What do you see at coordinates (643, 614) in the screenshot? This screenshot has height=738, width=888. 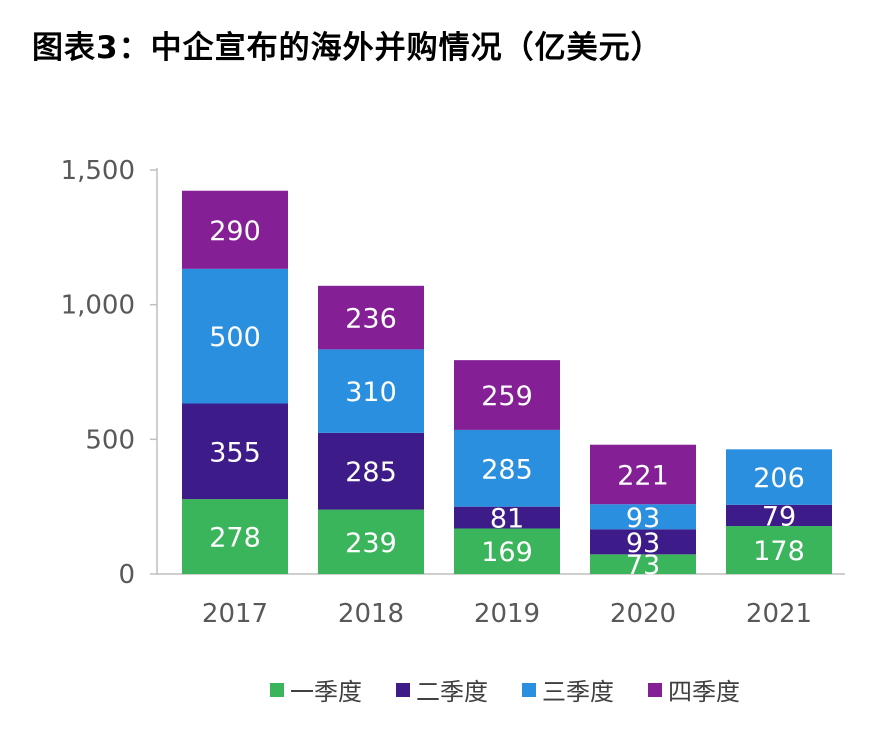 I see `x-tick-label: 2020` at bounding box center [643, 614].